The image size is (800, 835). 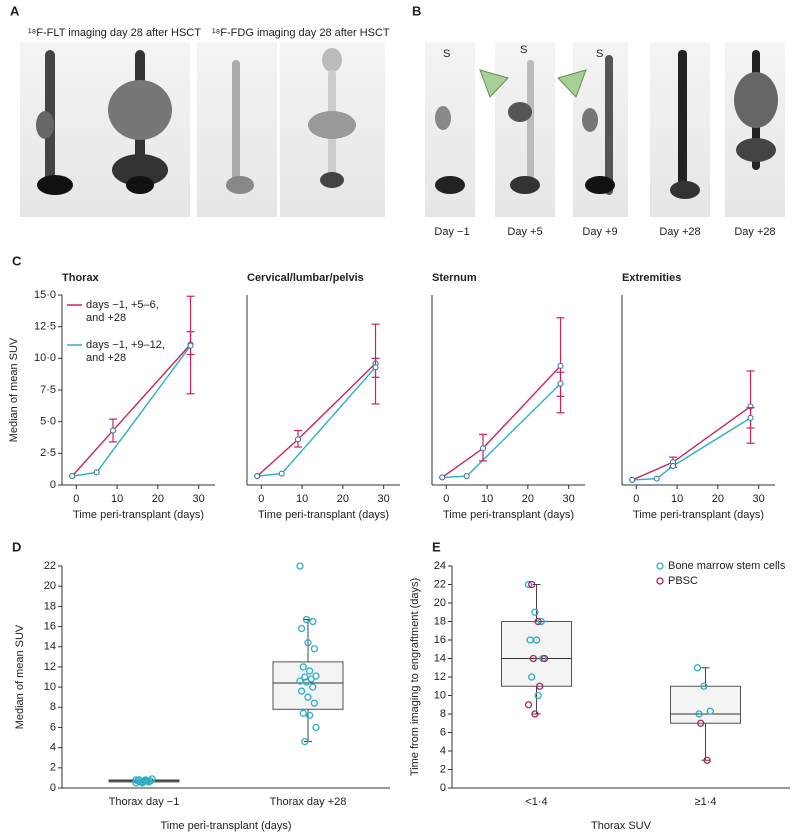 What do you see at coordinates (53, 768) in the screenshot?
I see `y-tick-label: 2` at bounding box center [53, 768].